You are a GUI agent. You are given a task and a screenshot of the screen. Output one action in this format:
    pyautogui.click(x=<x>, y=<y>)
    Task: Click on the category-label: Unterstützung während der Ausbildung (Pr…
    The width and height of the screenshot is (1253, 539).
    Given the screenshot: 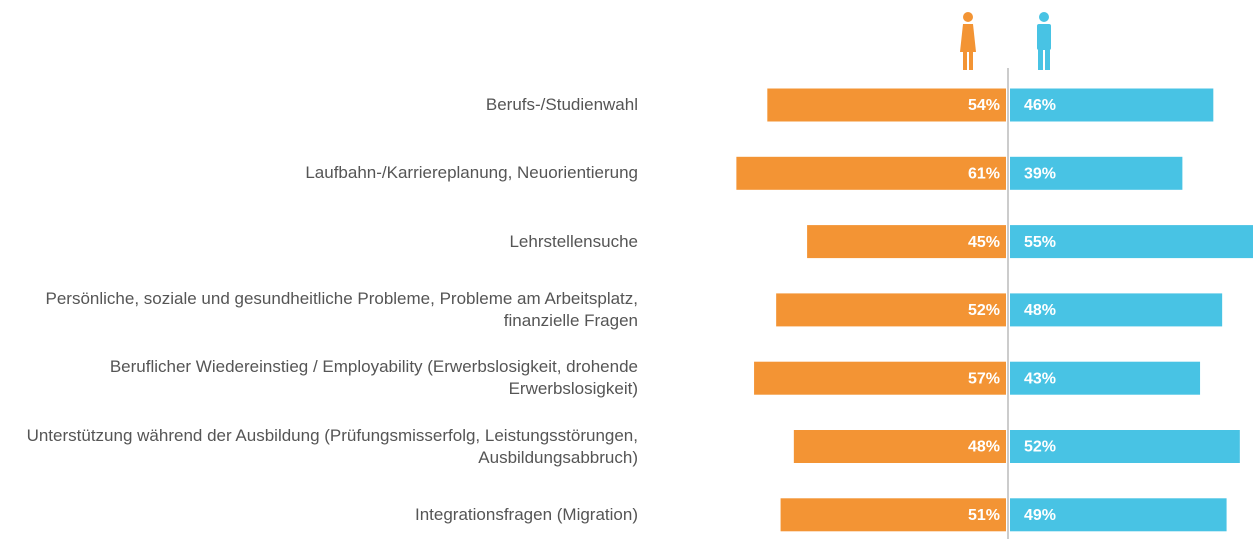 What is the action you would take?
    pyautogui.click(x=332, y=446)
    